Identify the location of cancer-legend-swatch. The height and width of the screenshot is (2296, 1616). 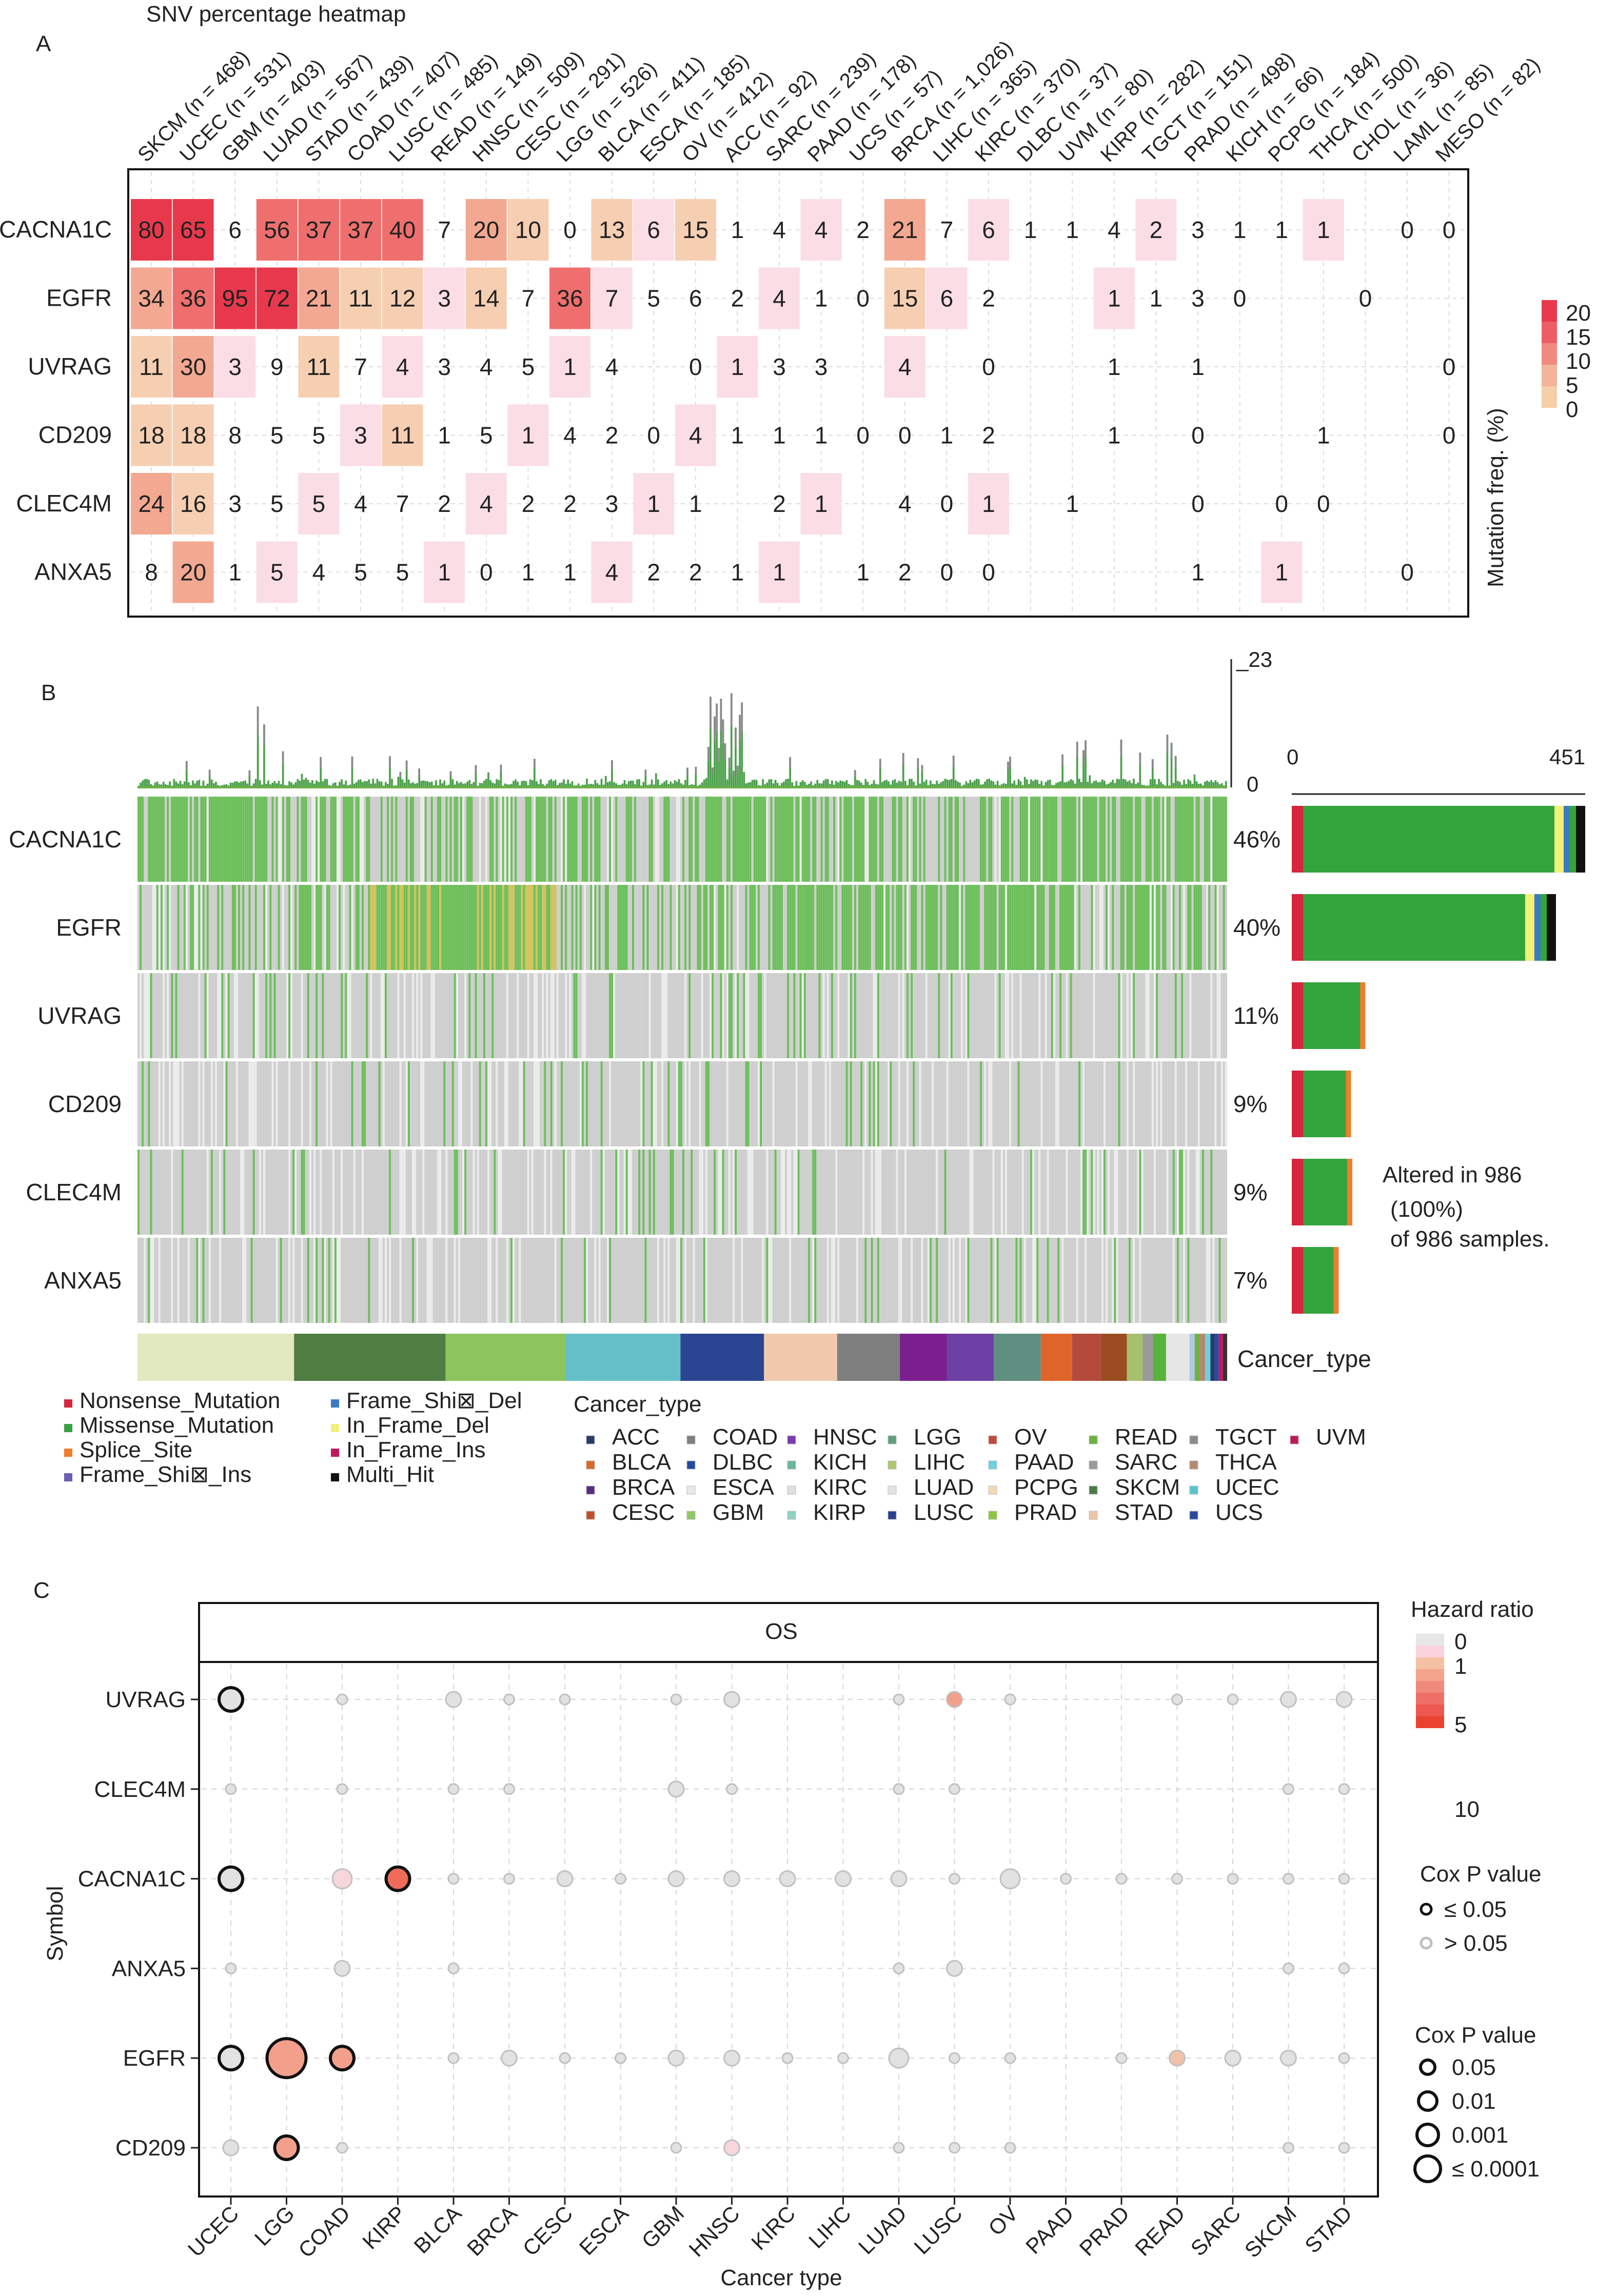
(992, 1465).